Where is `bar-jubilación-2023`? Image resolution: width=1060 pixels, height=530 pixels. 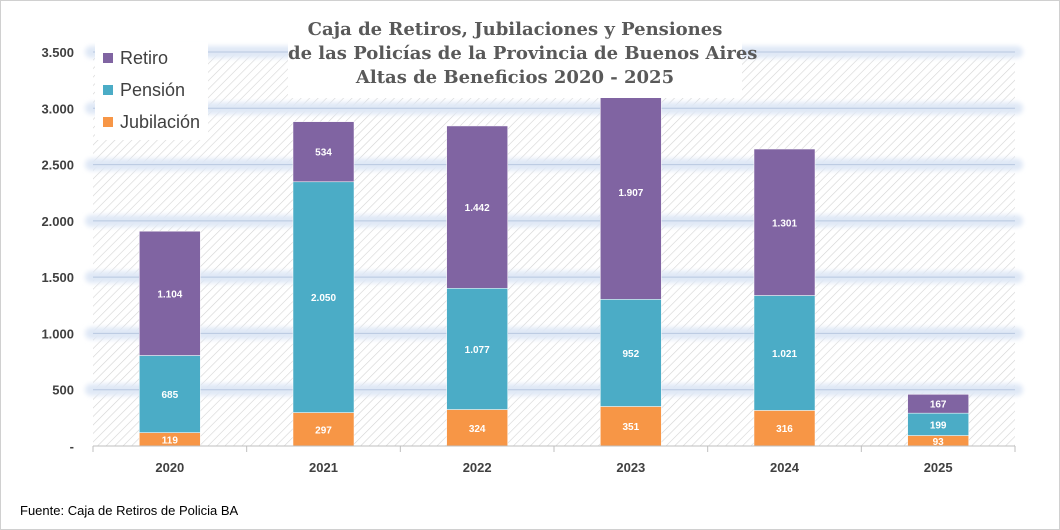 bar-jubilación-2023 is located at coordinates (631, 426).